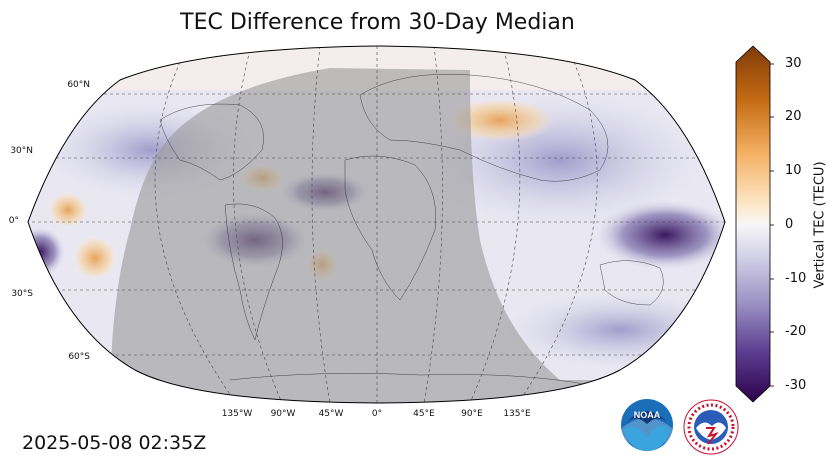 The image size is (835, 470). Describe the element at coordinates (79, 357) in the screenshot. I see `lat-label-60s: 60°S` at that location.